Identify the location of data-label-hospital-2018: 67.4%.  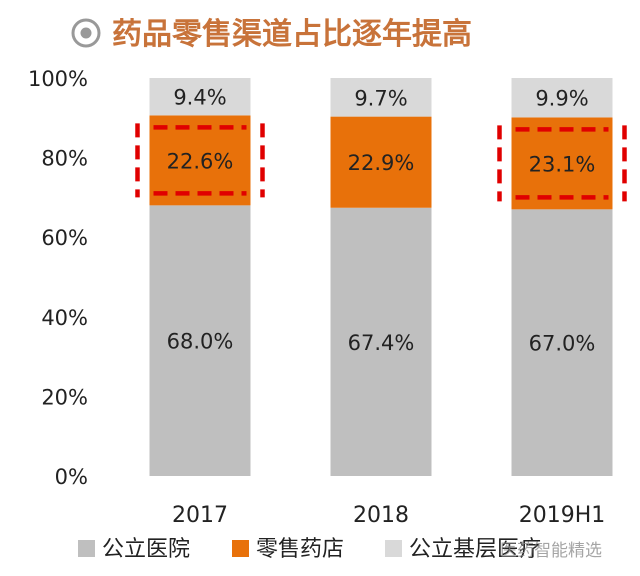
(381, 343).